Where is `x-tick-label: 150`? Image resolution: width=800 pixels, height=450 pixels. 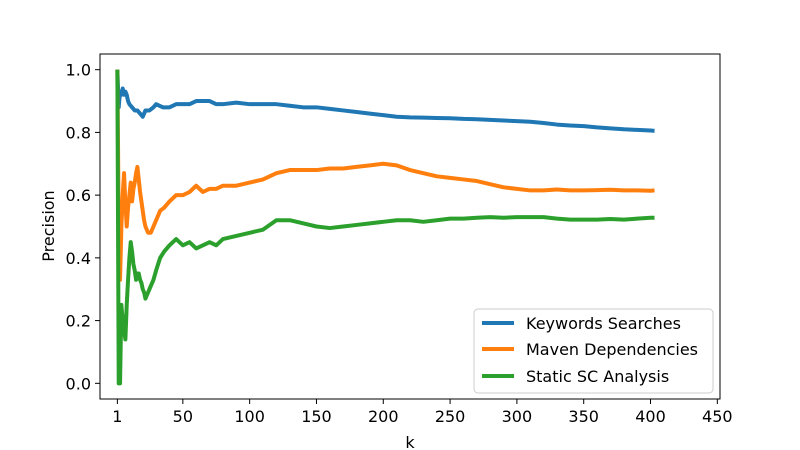 x-tick-label: 150 is located at coordinates (316, 416).